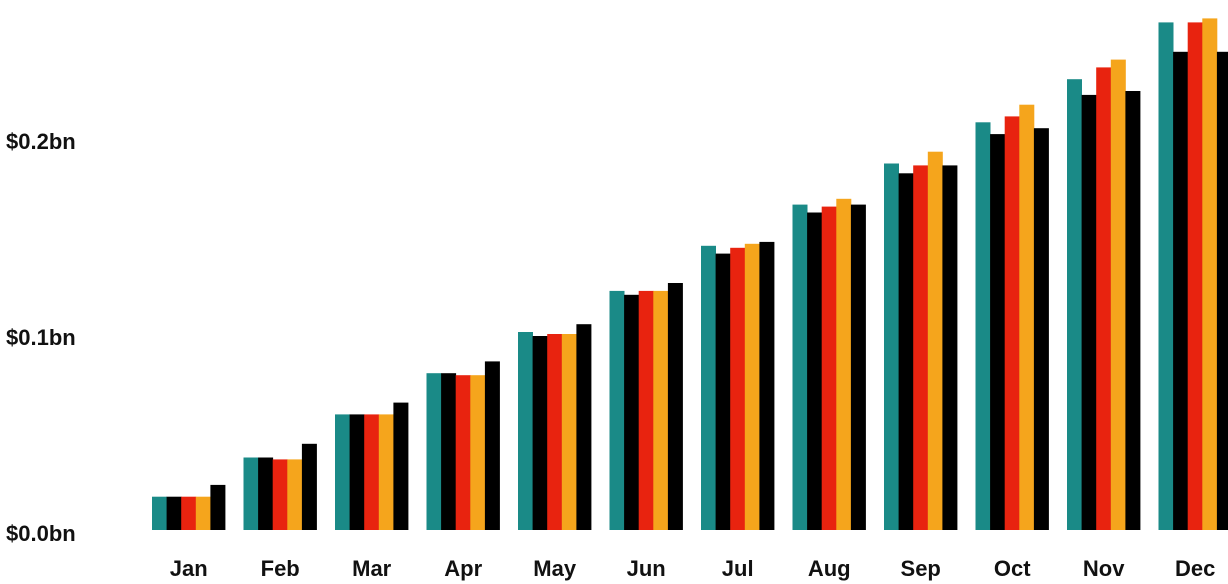 This screenshot has height=584, width=1228. Describe the element at coordinates (646, 568) in the screenshot. I see `x-tick-label: Jun` at that location.